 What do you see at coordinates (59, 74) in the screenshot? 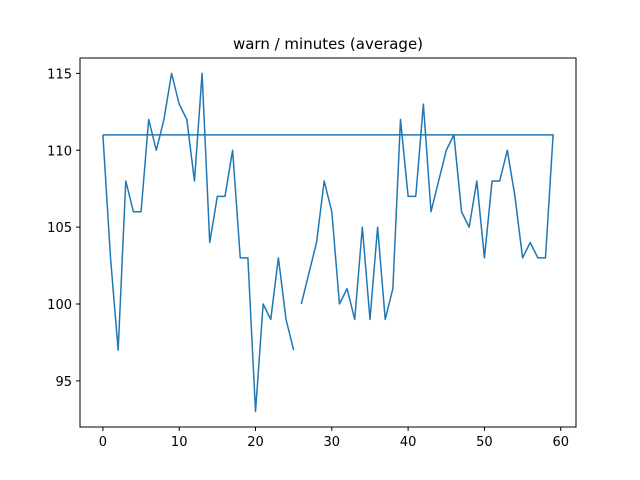
I see `y-tick-label: 115` at bounding box center [59, 74].